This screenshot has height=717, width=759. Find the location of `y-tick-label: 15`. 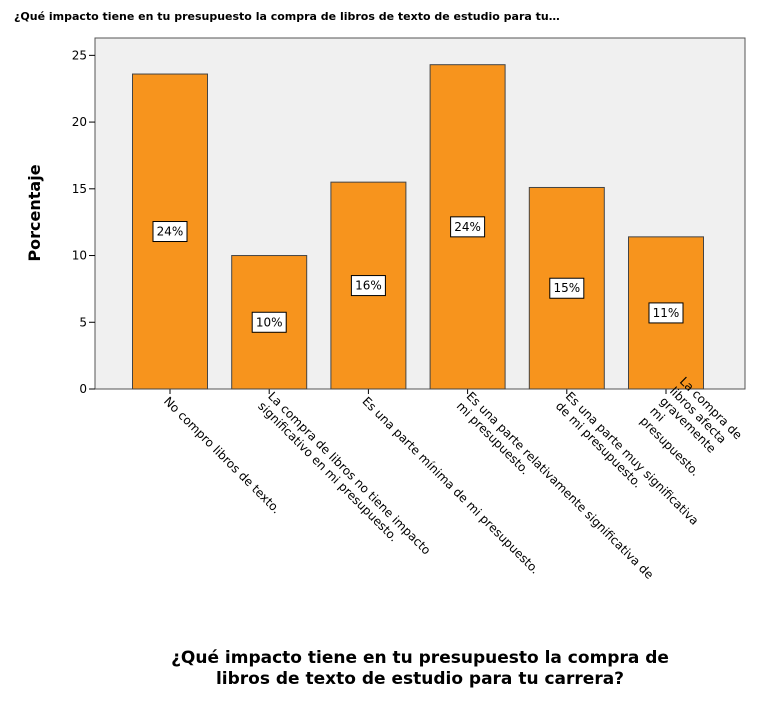

y-tick-label: 15 is located at coordinates (79, 189).